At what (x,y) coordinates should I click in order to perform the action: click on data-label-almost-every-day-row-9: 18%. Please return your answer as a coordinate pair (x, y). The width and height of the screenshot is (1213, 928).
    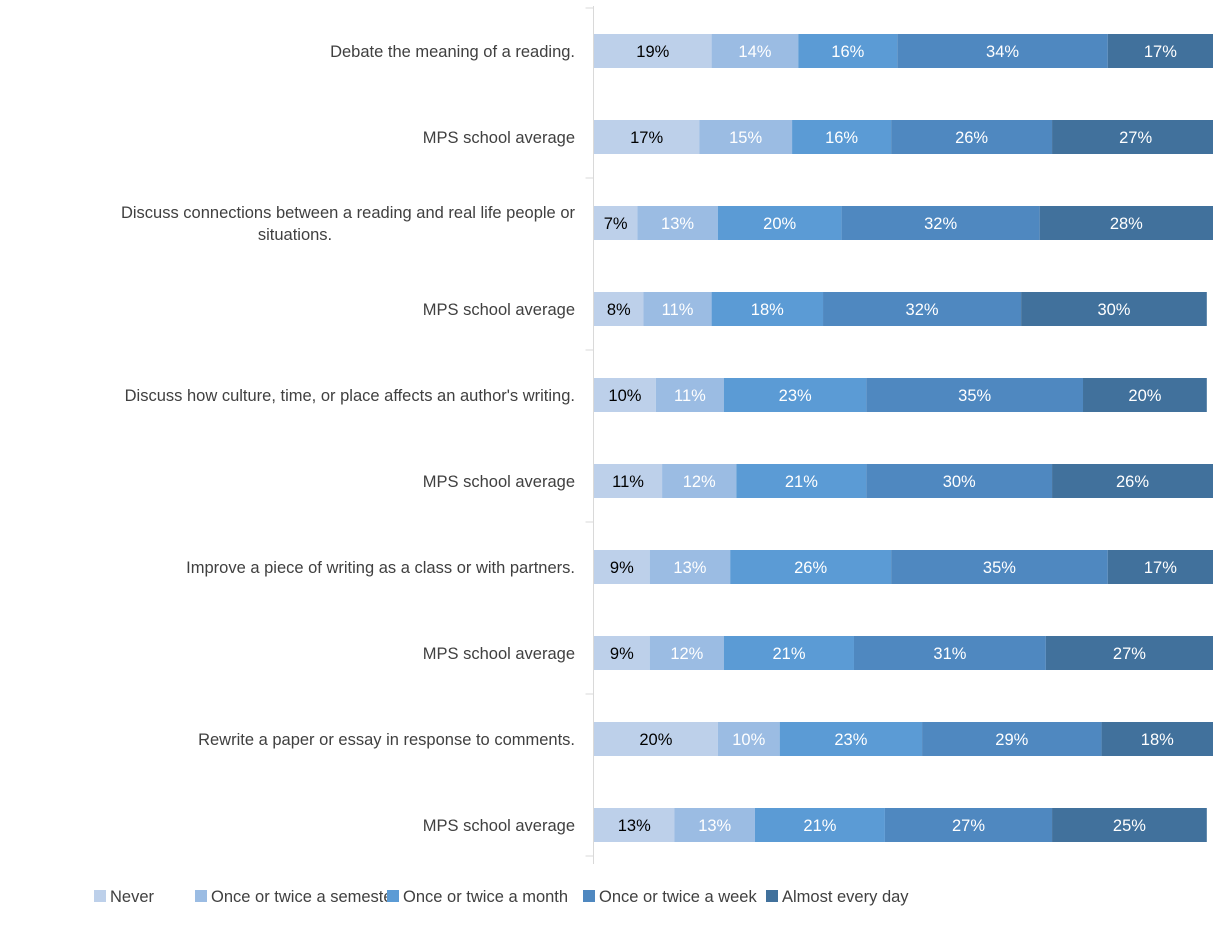
    Looking at the image, I should click on (1157, 740).